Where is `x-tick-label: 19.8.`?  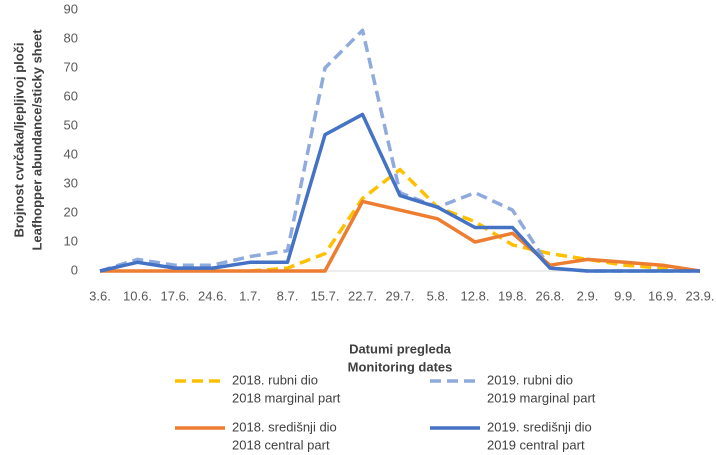
x-tick-label: 19.8. is located at coordinates (512, 295).